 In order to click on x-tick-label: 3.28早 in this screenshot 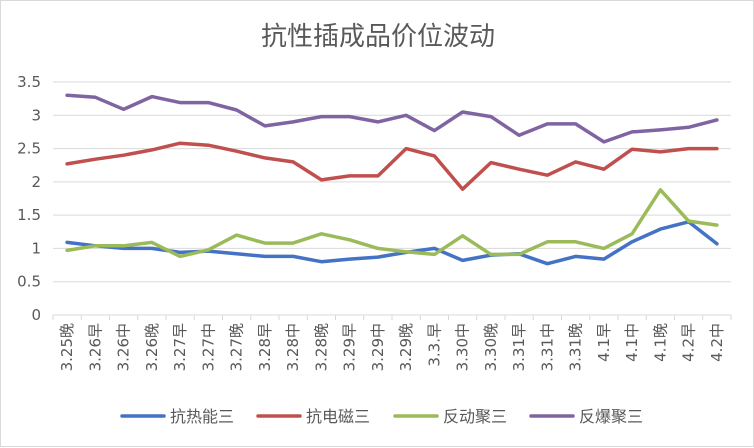, I will do `click(265, 347)`.